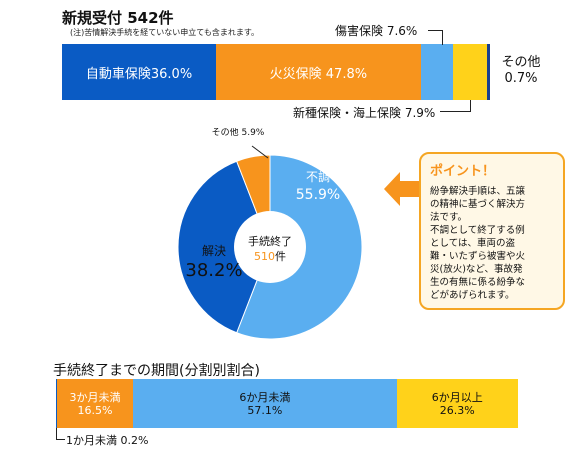  I want to click on donut-center-value: 510, so click(264, 256).